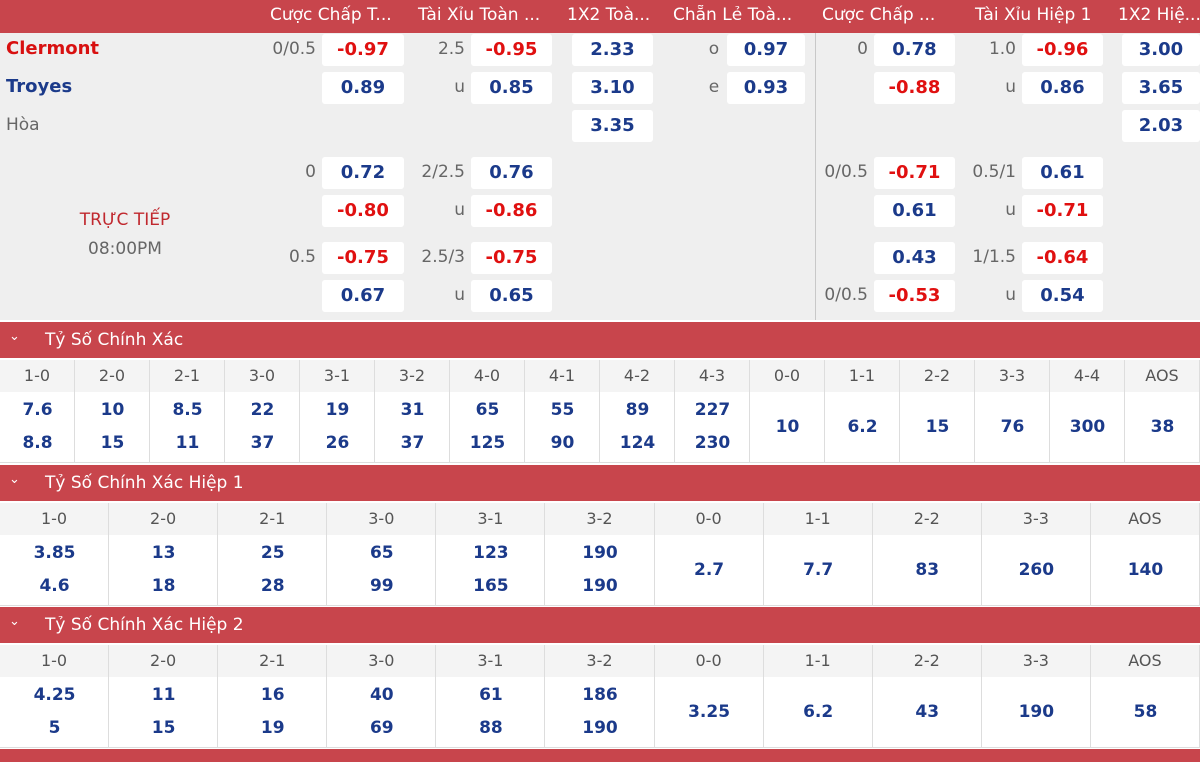 The width and height of the screenshot is (1200, 762). I want to click on score-odds: 22, so click(262, 410).